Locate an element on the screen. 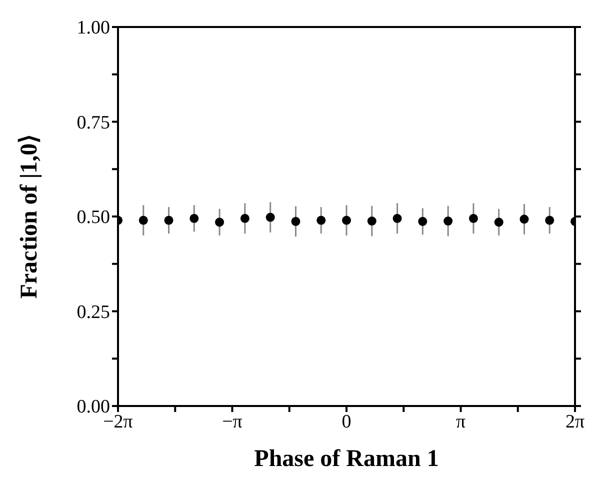  x-tick-label: 2π is located at coordinates (575, 421).